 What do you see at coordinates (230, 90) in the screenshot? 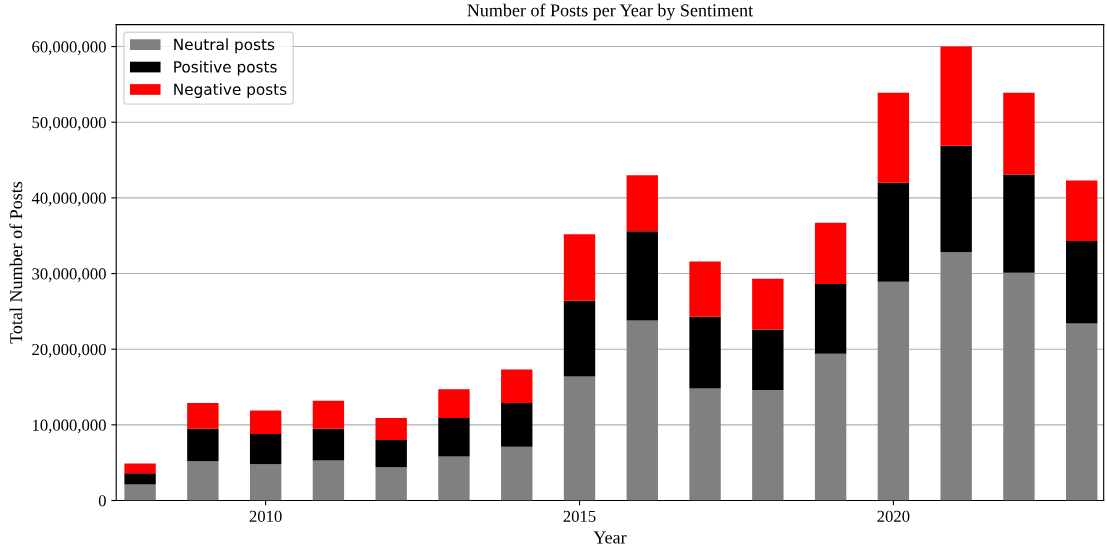
I see `legend-label: Negative posts` at bounding box center [230, 90].